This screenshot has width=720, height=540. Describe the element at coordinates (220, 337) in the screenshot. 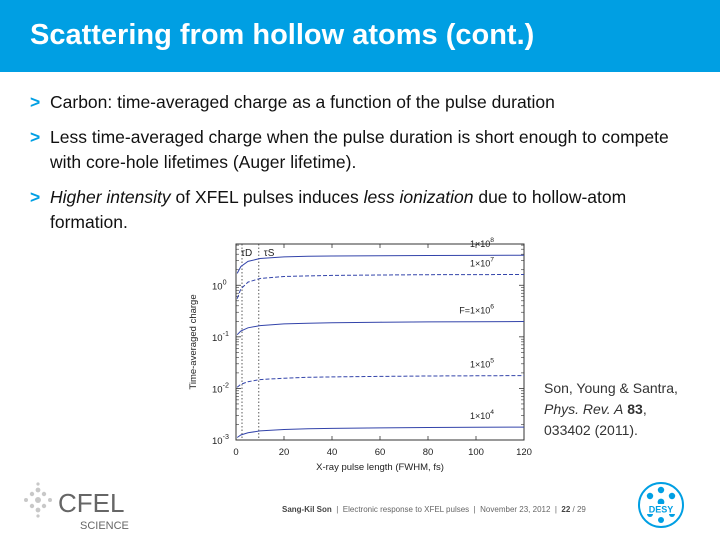

I see `y-tick-label: 10⁻¹` at that location.